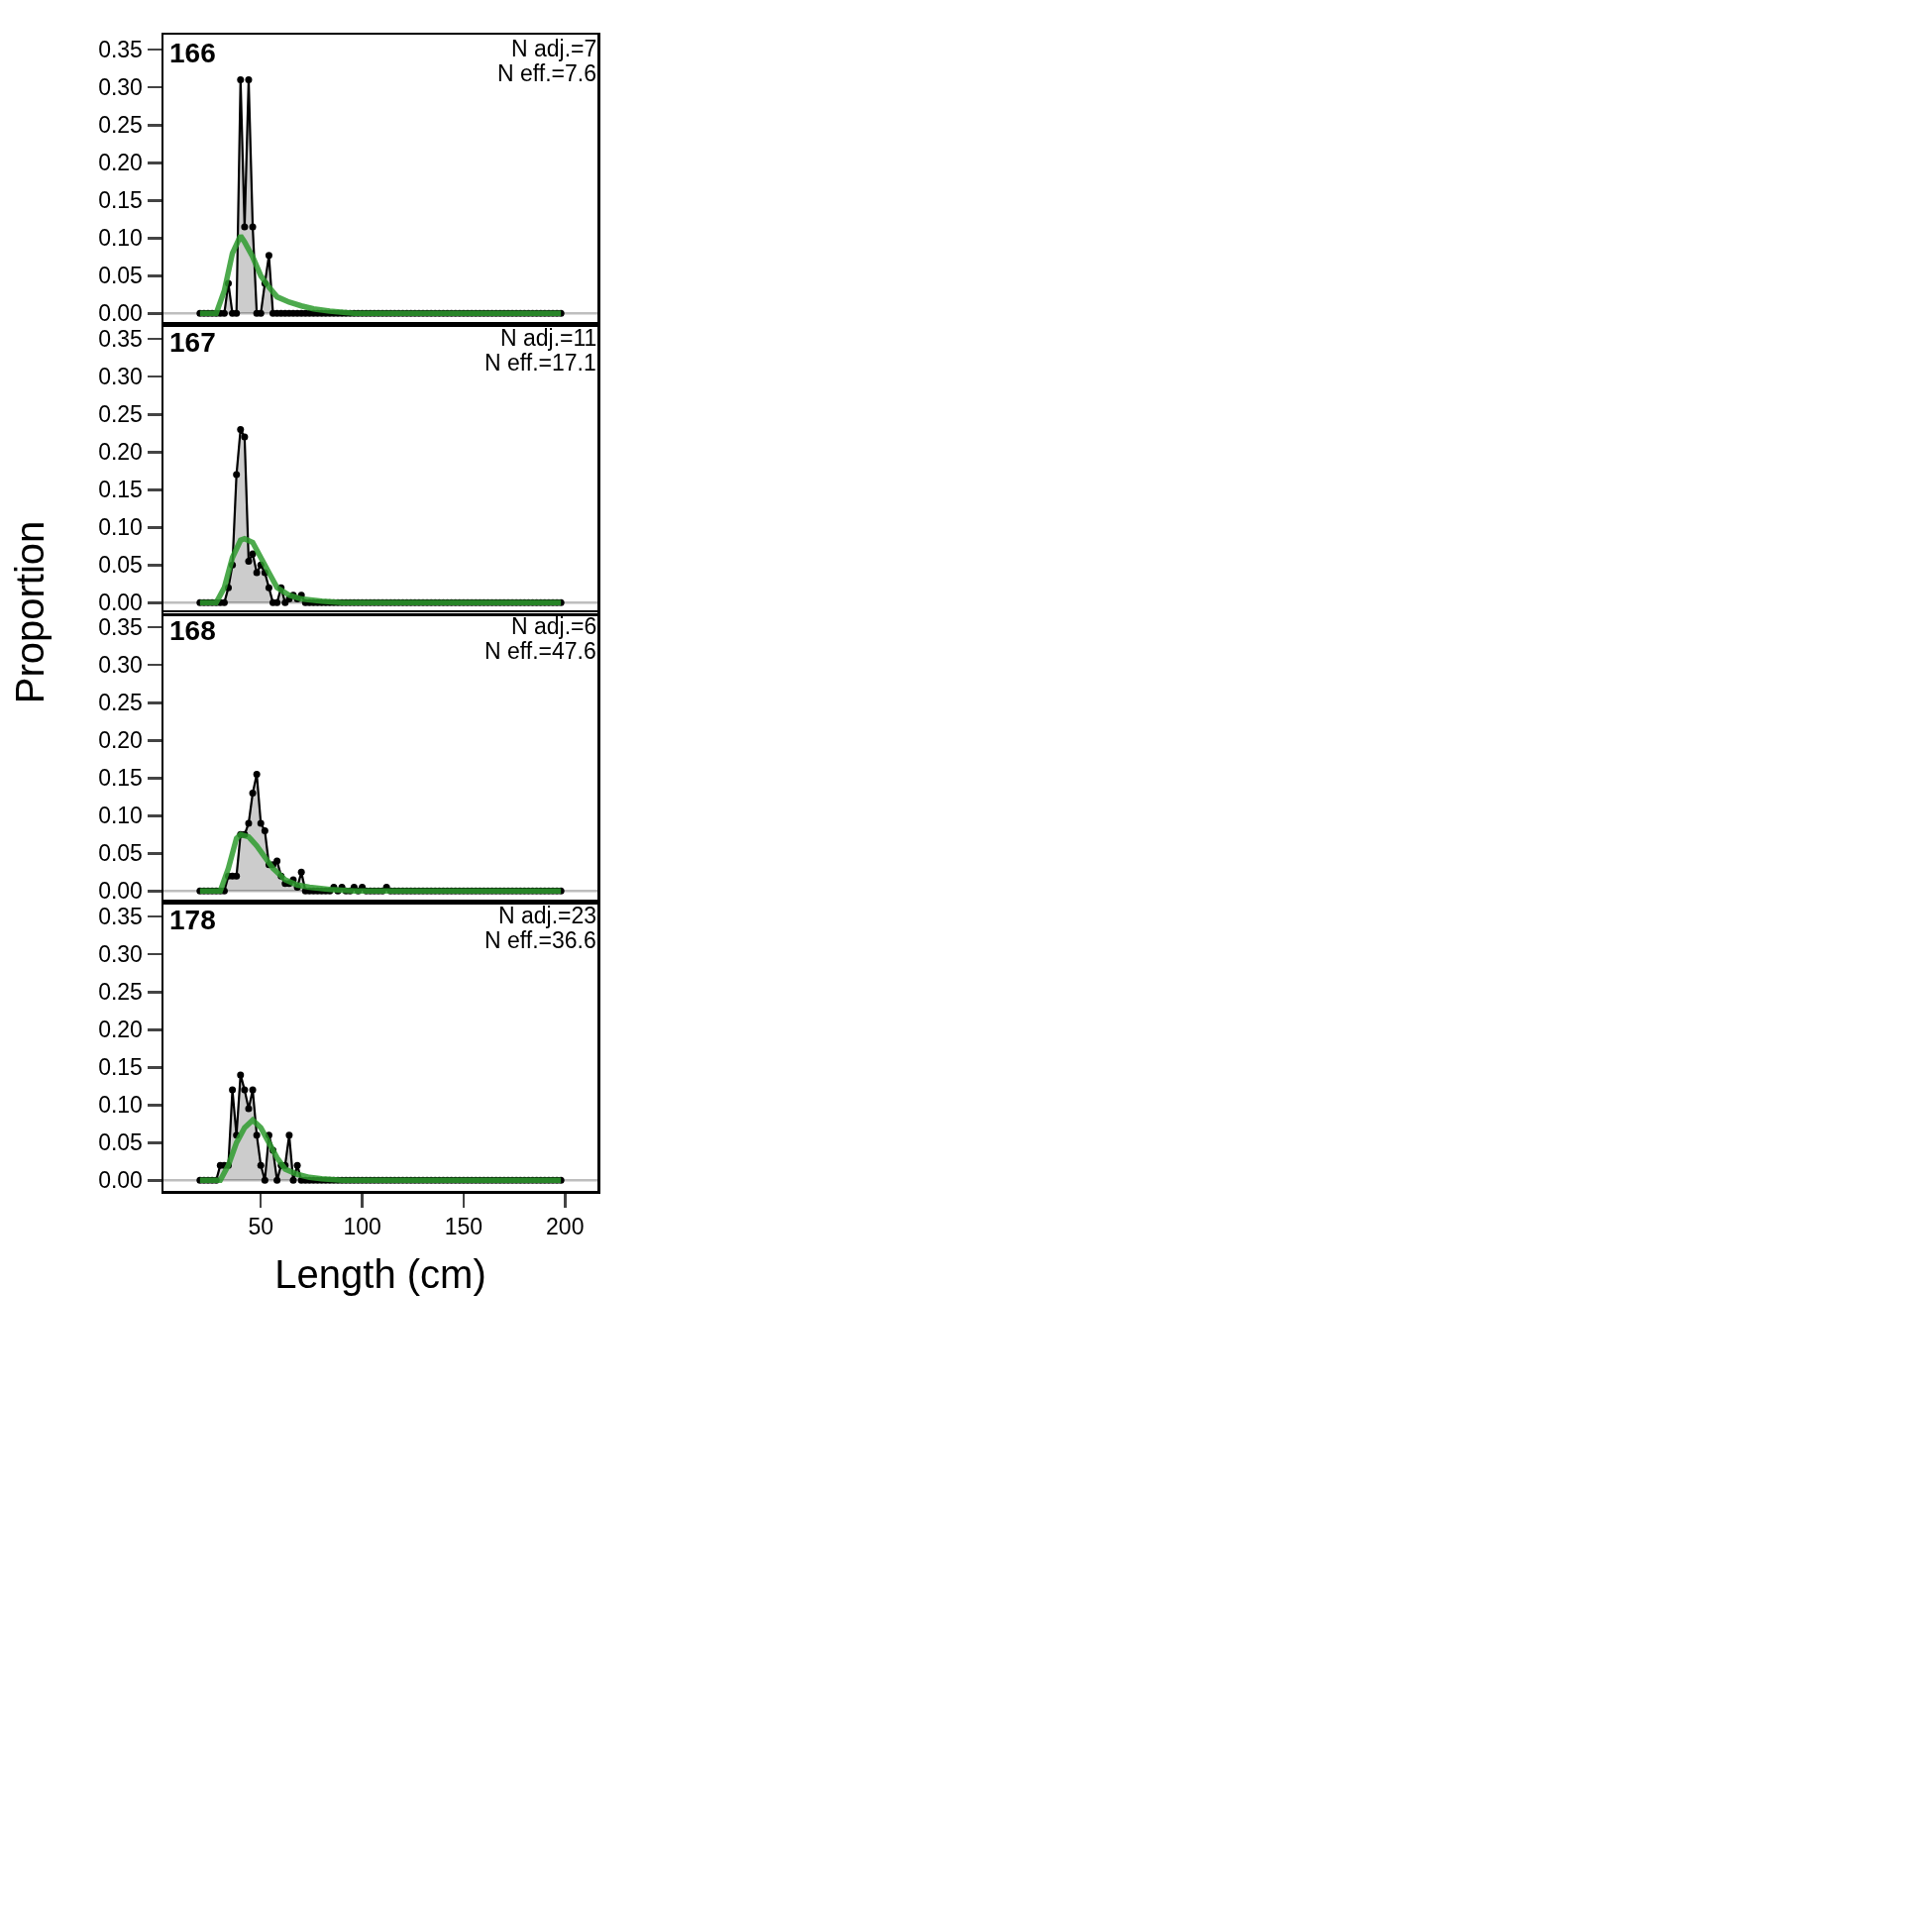 Image resolution: width=1932 pixels, height=1932 pixels. I want to click on annotation: N adj.=7, so click(554, 48).